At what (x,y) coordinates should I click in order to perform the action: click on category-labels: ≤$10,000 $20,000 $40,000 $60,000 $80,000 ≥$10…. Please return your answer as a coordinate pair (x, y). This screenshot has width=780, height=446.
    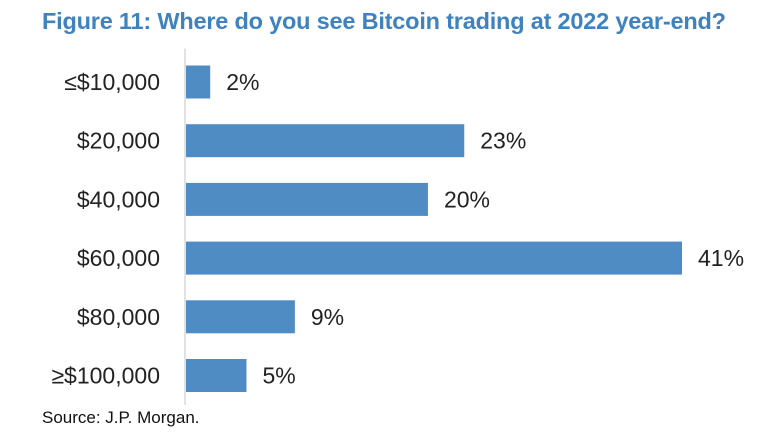
    Looking at the image, I should click on (105, 229).